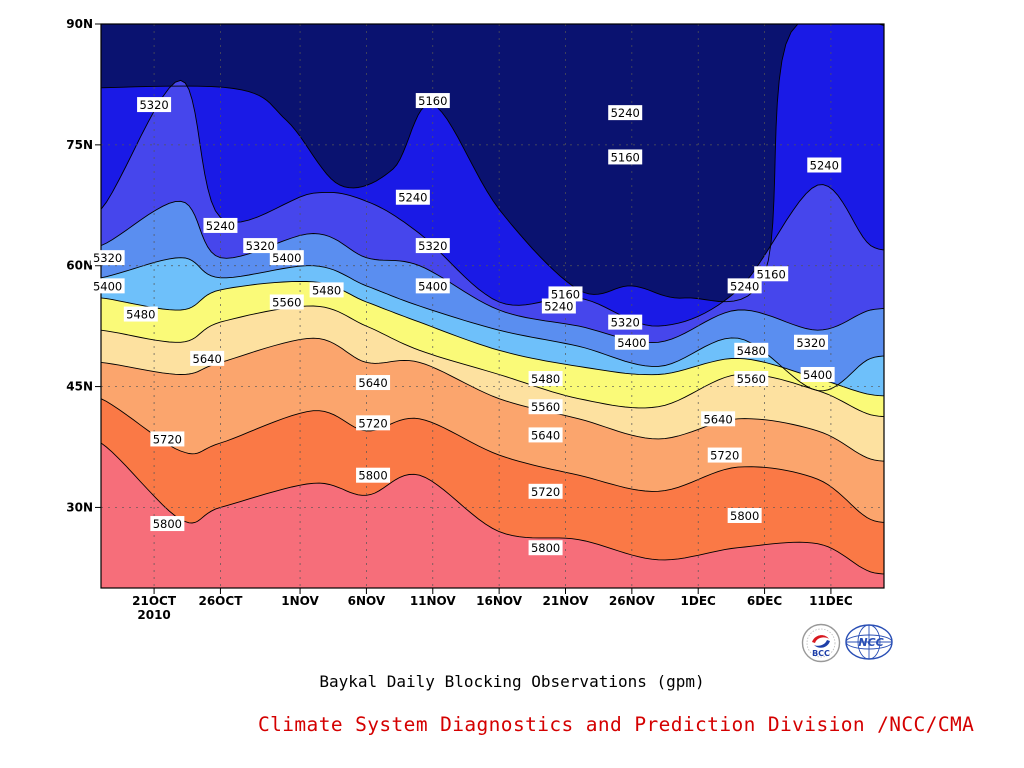 This screenshot has width=1024, height=768. Describe the element at coordinates (153, 615) in the screenshot. I see `x-tick-year: 2010` at that location.